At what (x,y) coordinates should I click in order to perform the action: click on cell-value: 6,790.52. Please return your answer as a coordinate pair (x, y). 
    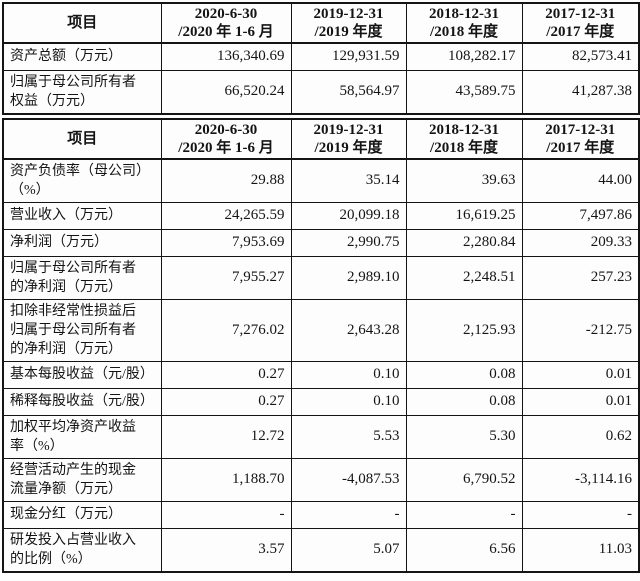
    Looking at the image, I should click on (464, 479).